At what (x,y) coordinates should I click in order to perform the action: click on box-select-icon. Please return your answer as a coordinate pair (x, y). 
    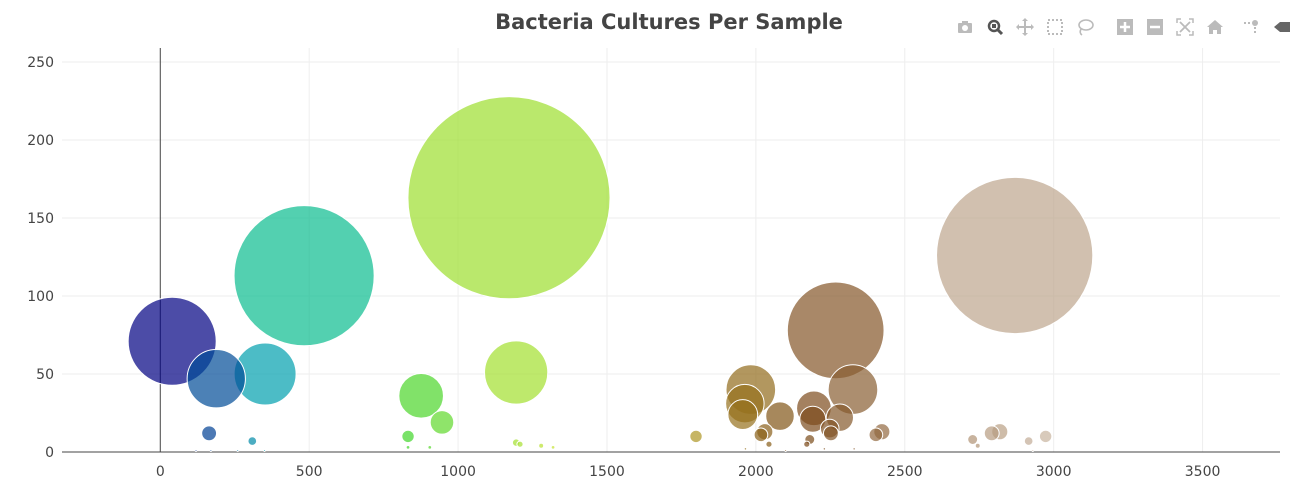
    Looking at the image, I should click on (1055, 27).